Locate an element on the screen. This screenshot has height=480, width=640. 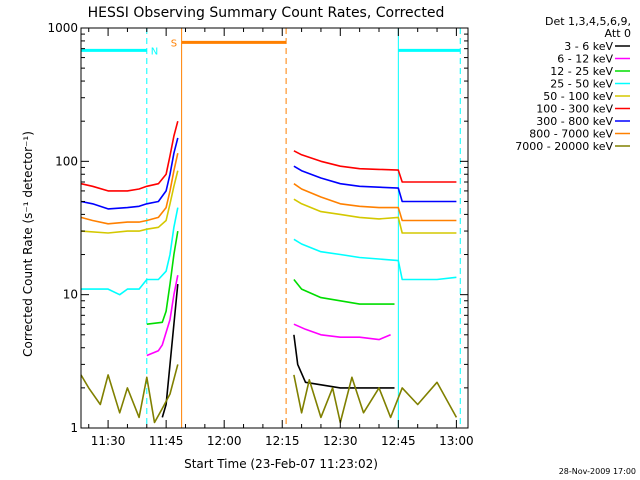
legend-label: 25 - 50 keV is located at coordinates (581, 84).